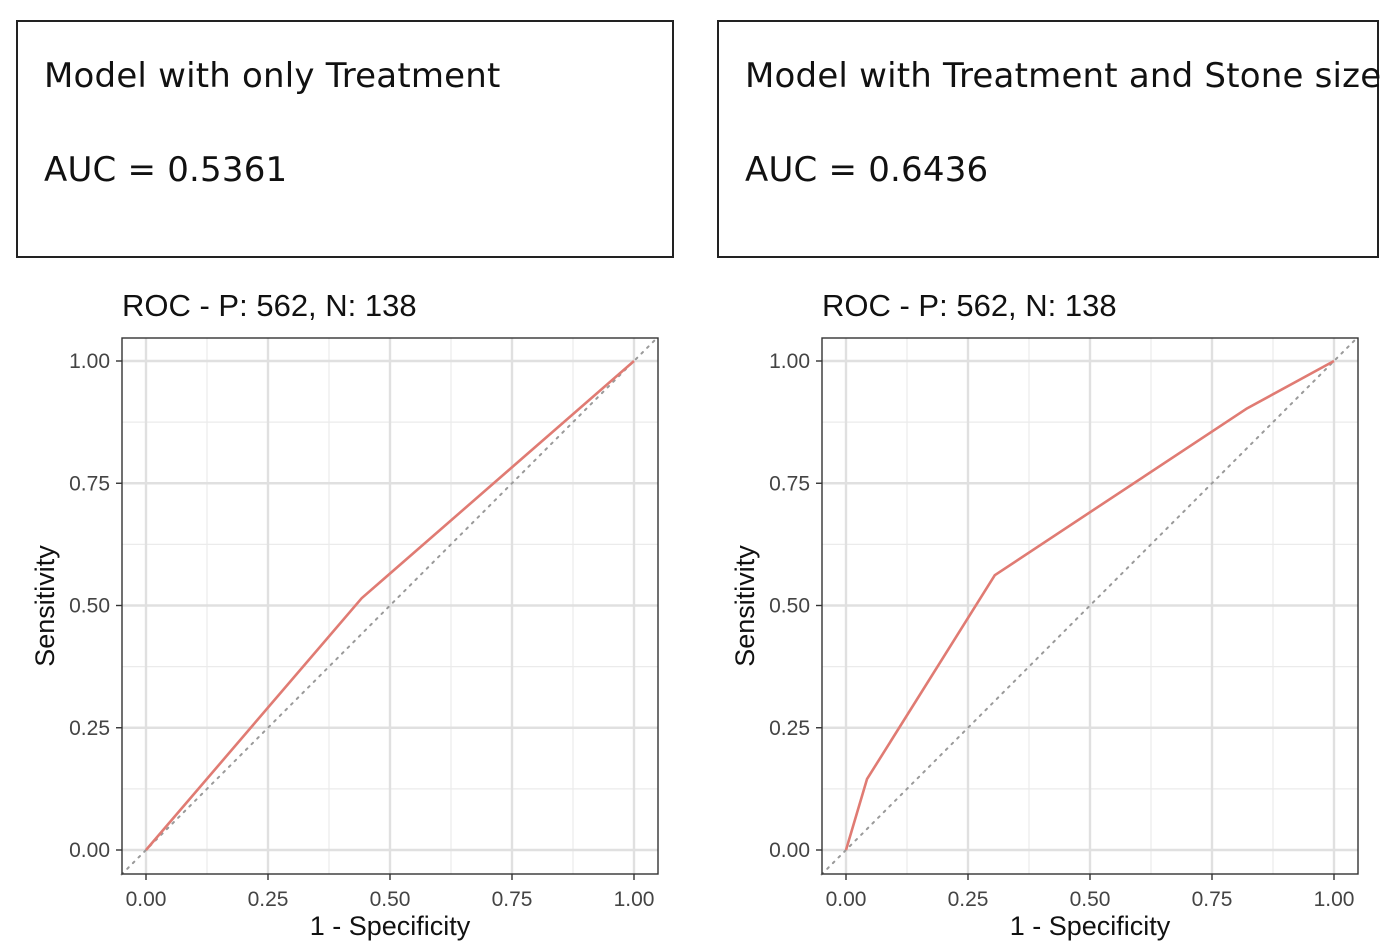  I want to click on model-name-label: Model with only Treatment, so click(272, 76).